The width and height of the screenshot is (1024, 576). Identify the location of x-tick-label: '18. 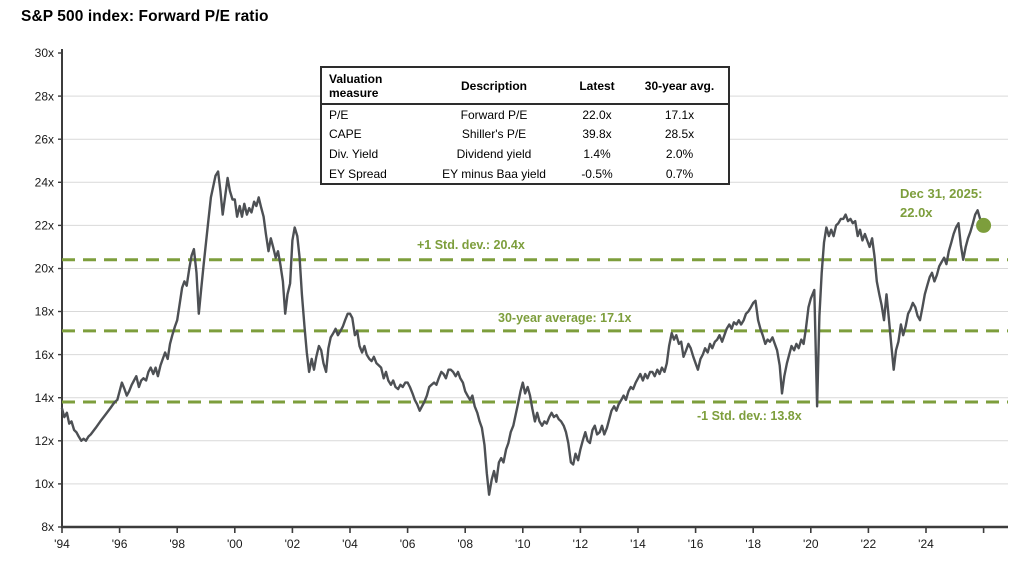
(753, 544).